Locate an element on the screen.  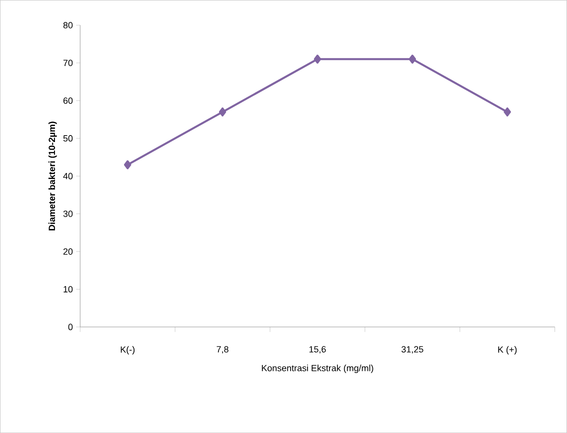
y-tick-label: 20 is located at coordinates (68, 251).